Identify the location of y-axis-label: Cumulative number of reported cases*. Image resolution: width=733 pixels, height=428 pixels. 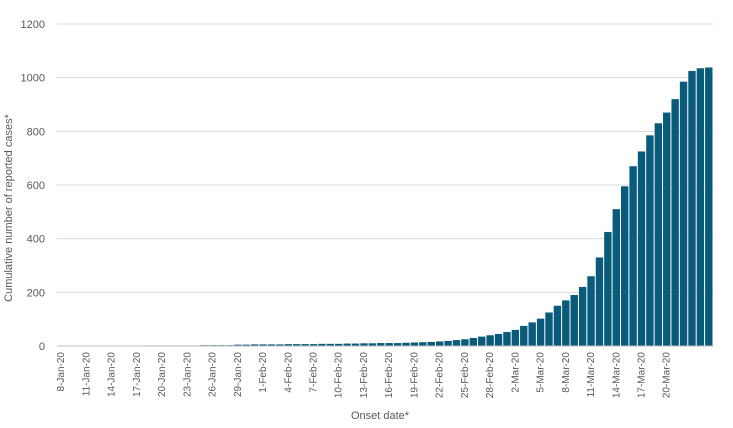
(9, 207).